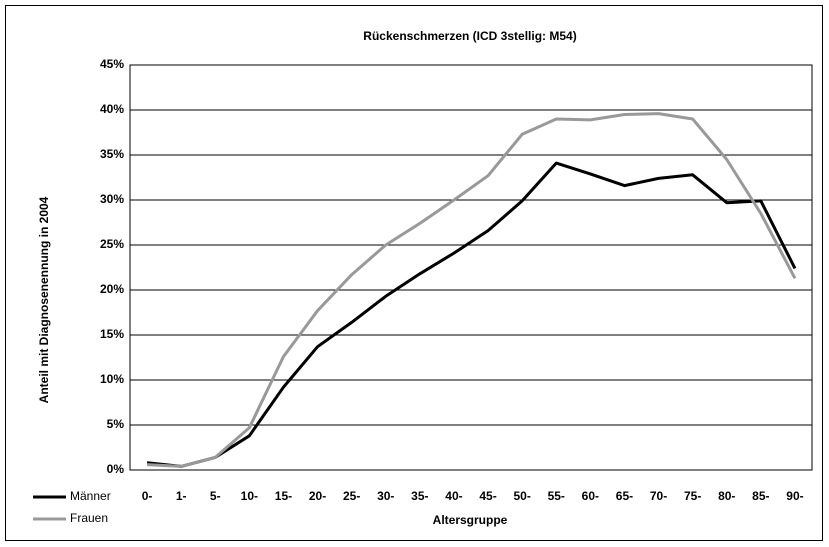 Image resolution: width=829 pixels, height=547 pixels. I want to click on y-tick-label: 20%, so click(112, 289).